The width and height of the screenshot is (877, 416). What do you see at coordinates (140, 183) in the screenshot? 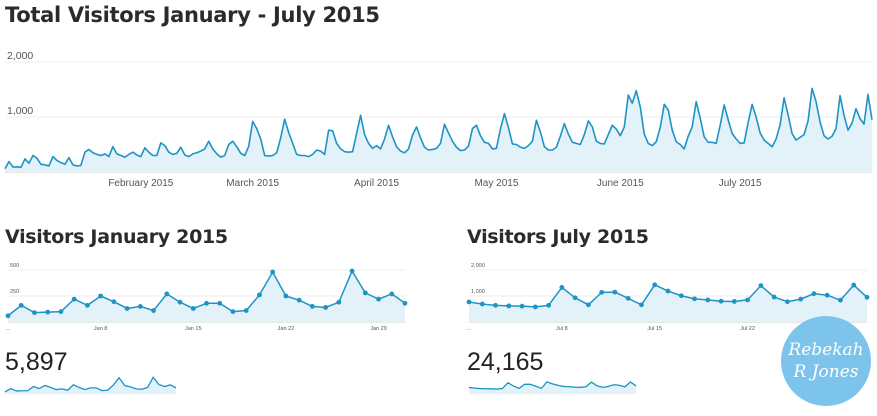
I see `total-visitors-chart-x-tick-label: February 2015` at bounding box center [140, 183].